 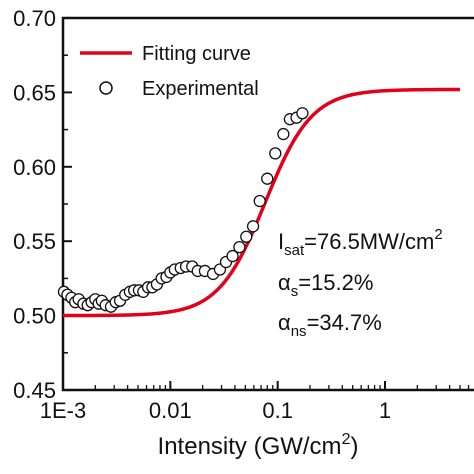 What do you see at coordinates (277, 410) in the screenshot?
I see `x-tick-label-2: 0.1` at bounding box center [277, 410].